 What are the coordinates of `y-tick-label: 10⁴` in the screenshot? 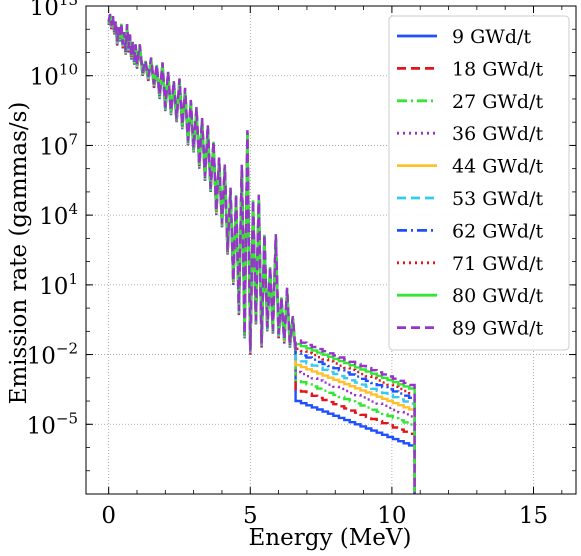 It's located at (58, 215).